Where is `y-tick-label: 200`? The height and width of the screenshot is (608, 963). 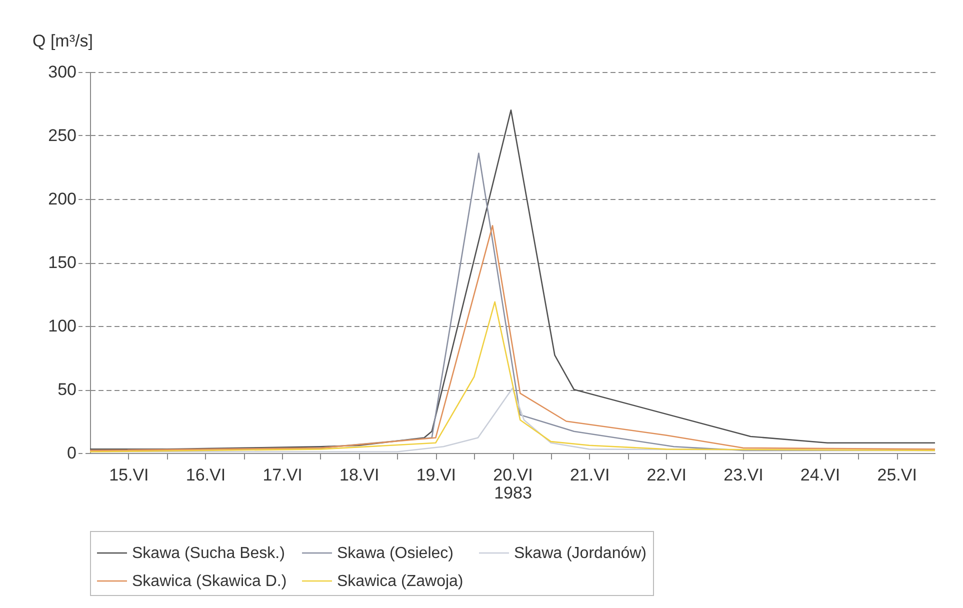 y-tick-label: 200 is located at coordinates (62, 199).